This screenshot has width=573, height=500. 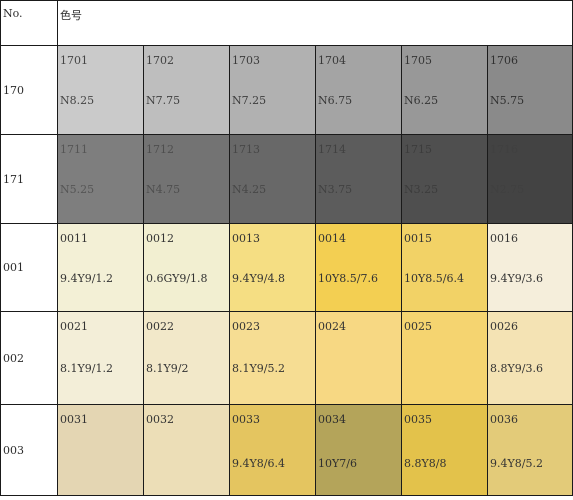 What do you see at coordinates (246, 419) in the screenshot?
I see `color-code: 0033` at bounding box center [246, 419].